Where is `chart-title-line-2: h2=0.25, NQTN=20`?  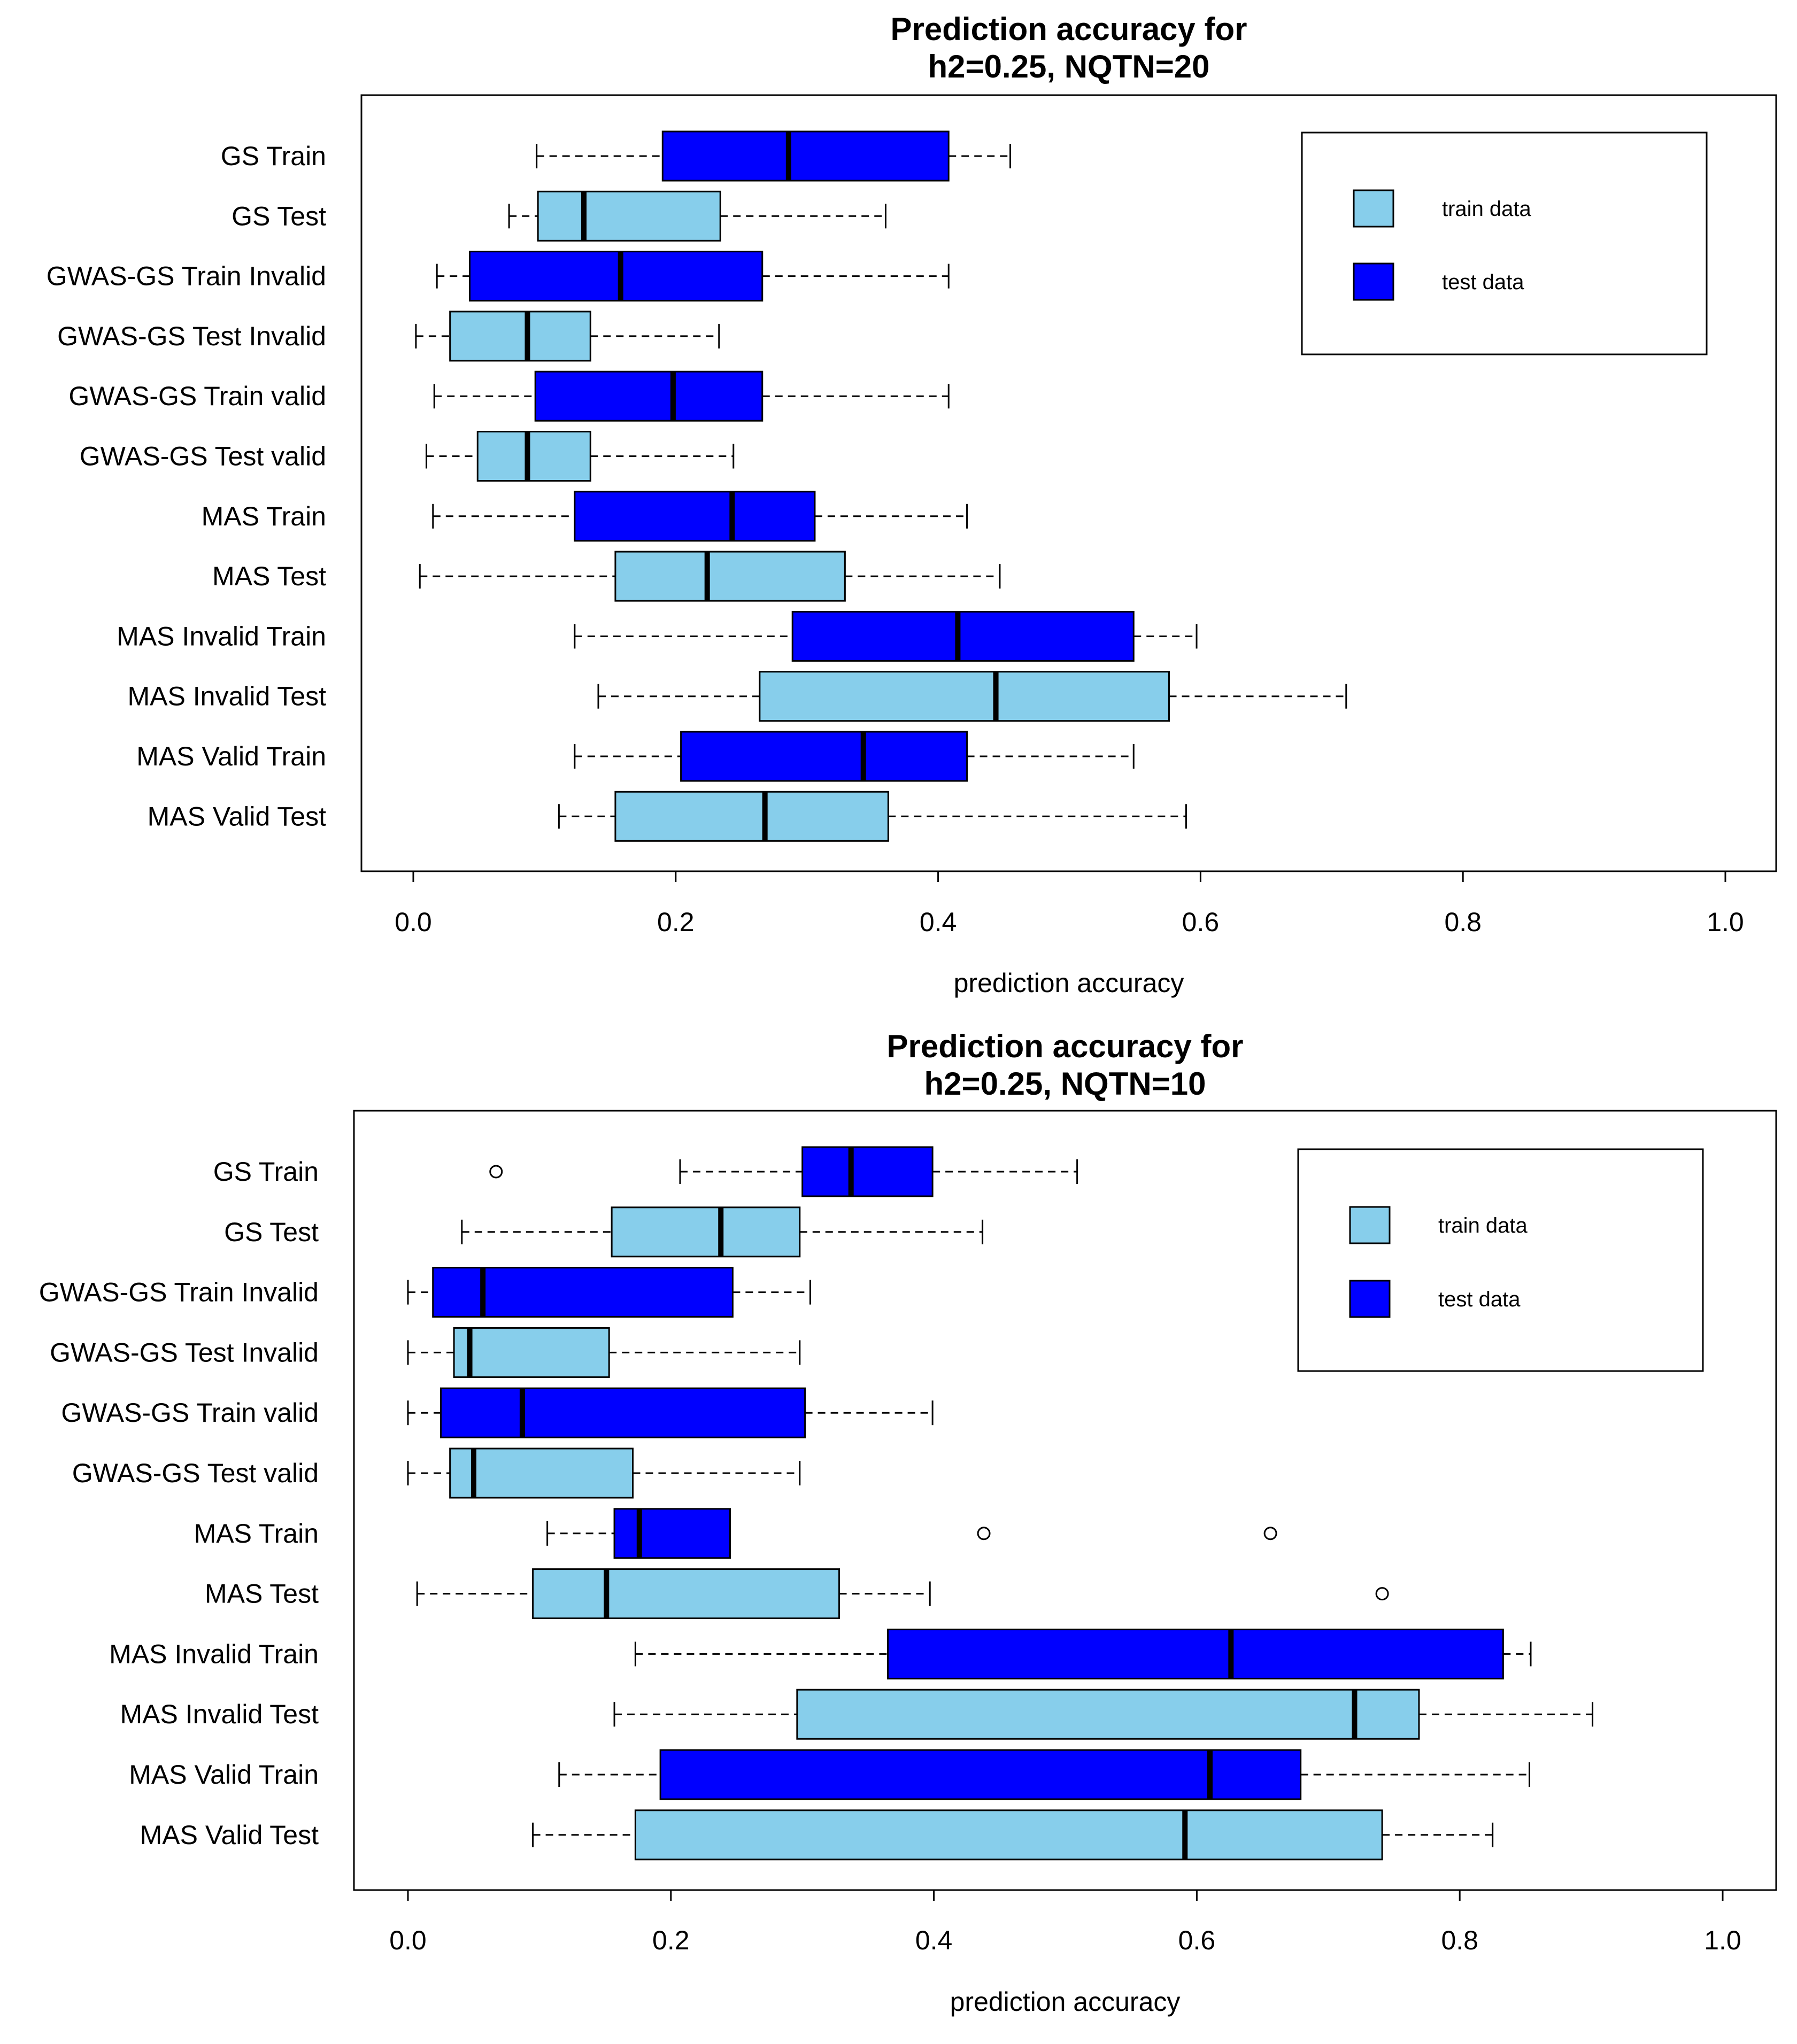
chart-title-line-2: h2=0.25, NQTN=20 is located at coordinates (1069, 66).